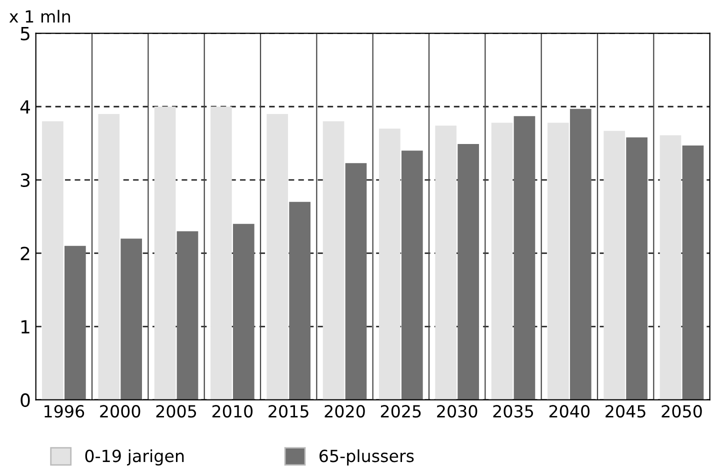  What do you see at coordinates (39, 16) in the screenshot?
I see `y-axis-title: x 1 mln` at bounding box center [39, 16].